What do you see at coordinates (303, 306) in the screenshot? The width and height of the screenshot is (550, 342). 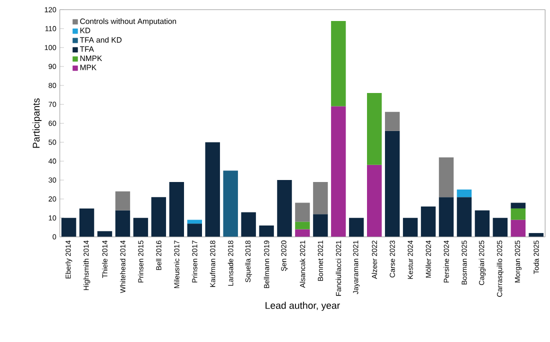 I see `x-axis-title: Lead author, year` at bounding box center [303, 306].